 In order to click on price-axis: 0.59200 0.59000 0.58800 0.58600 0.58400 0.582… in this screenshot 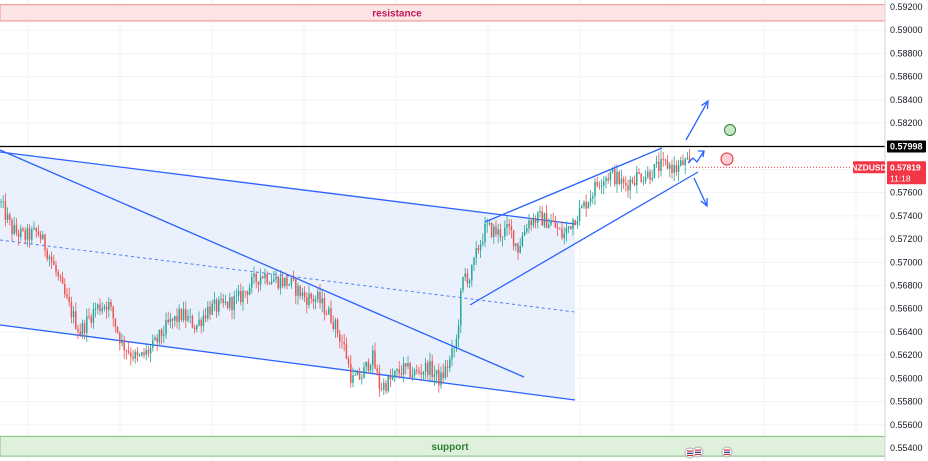, I will do `click(906, 230)`.